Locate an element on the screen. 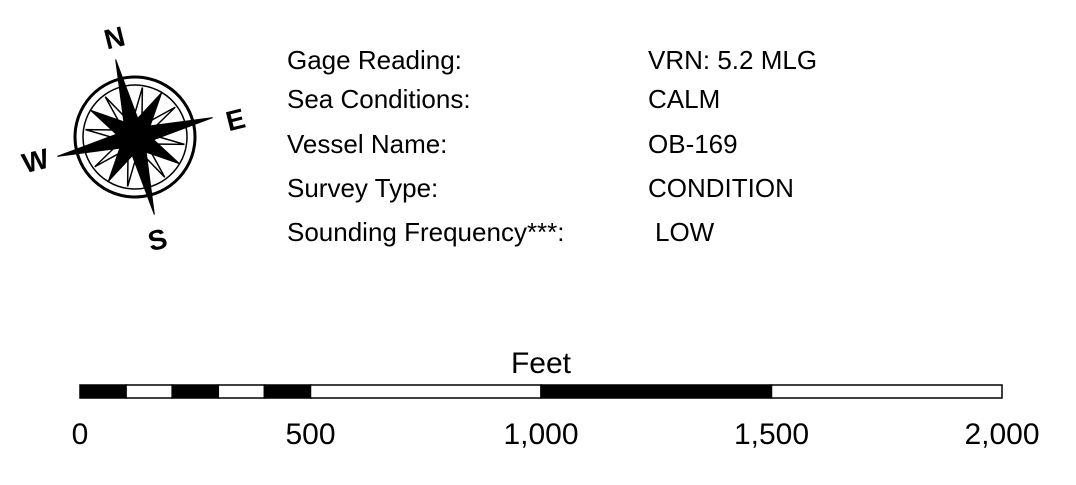  info-label: Gage Reading: is located at coordinates (374, 60).